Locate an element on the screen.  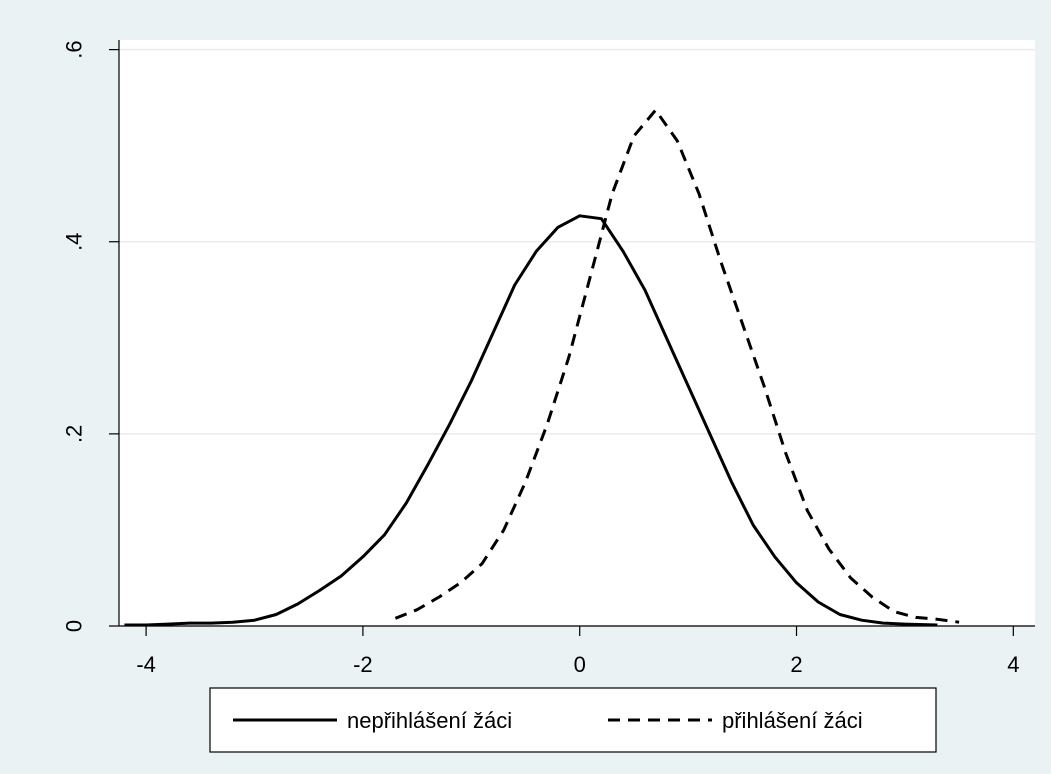
legend-box is located at coordinates (573, 720).